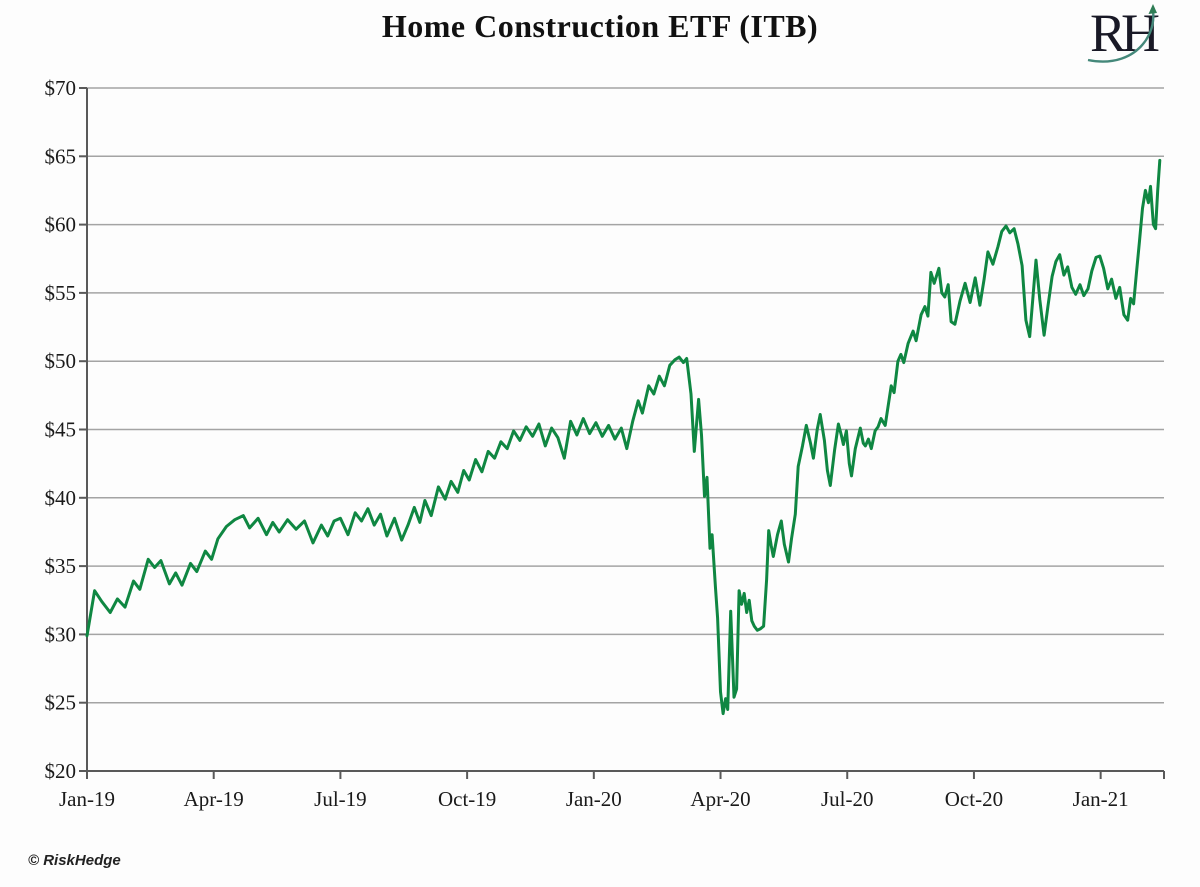  Describe the element at coordinates (600, 26) in the screenshot. I see `page-title: Home Construction ETF (ITB)` at that location.